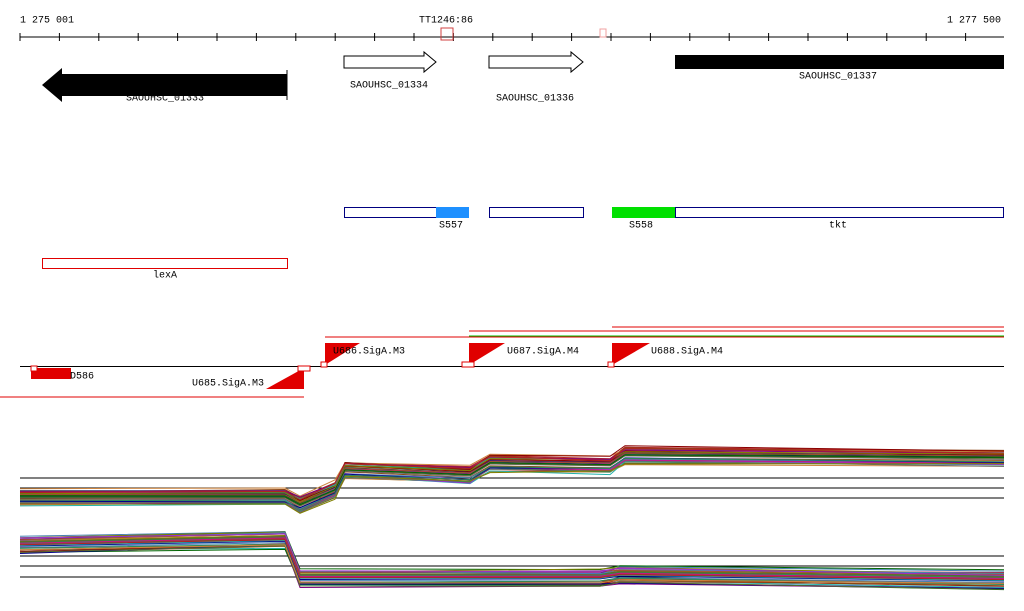 This screenshot has width=1024, height=611. I want to click on gene-box, so click(839, 62).